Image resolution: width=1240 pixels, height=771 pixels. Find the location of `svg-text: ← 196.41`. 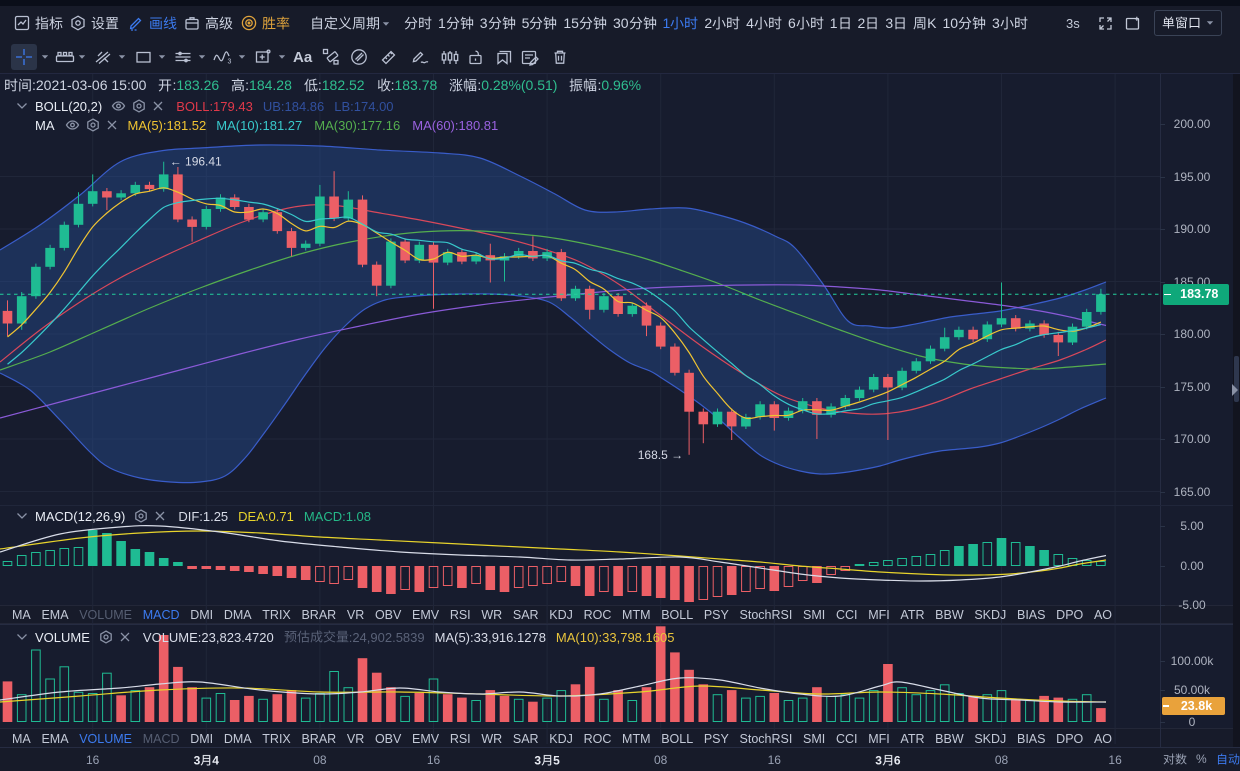

svg-text: ← 196.41 is located at coordinates (196, 162).